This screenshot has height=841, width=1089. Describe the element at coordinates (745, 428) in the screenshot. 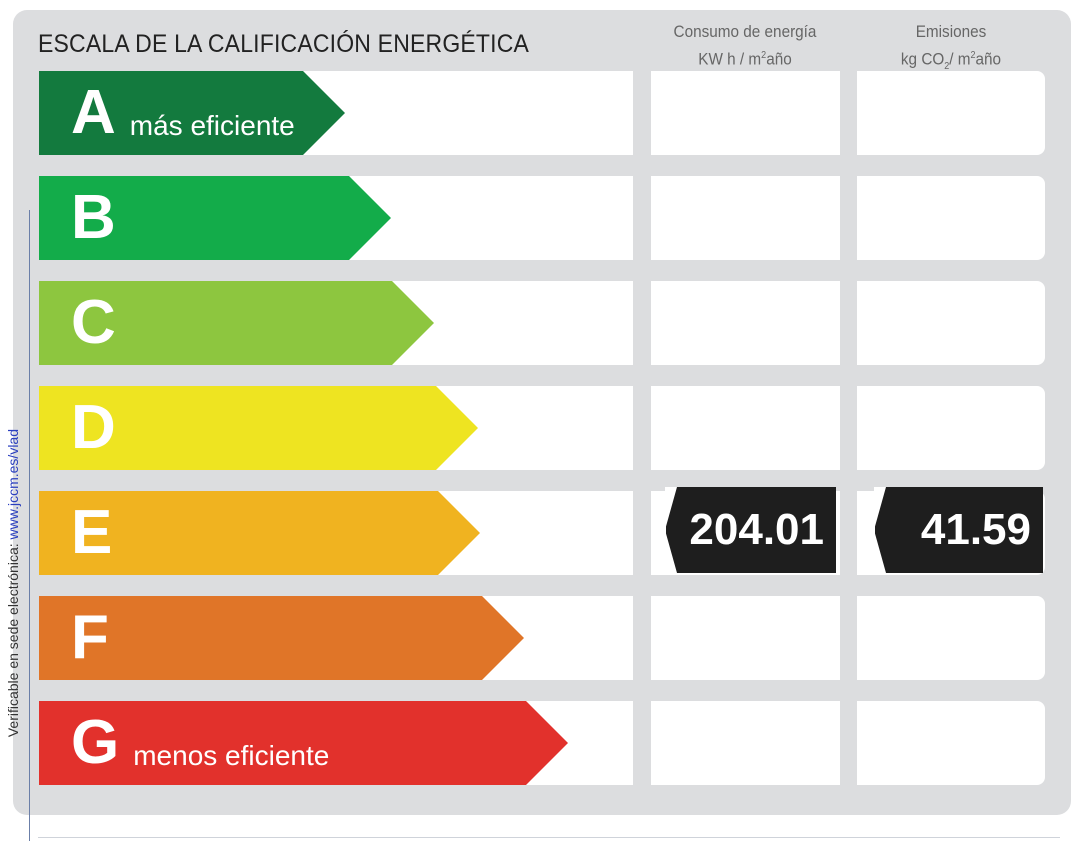

I see `row-d-energy-cell` at that location.